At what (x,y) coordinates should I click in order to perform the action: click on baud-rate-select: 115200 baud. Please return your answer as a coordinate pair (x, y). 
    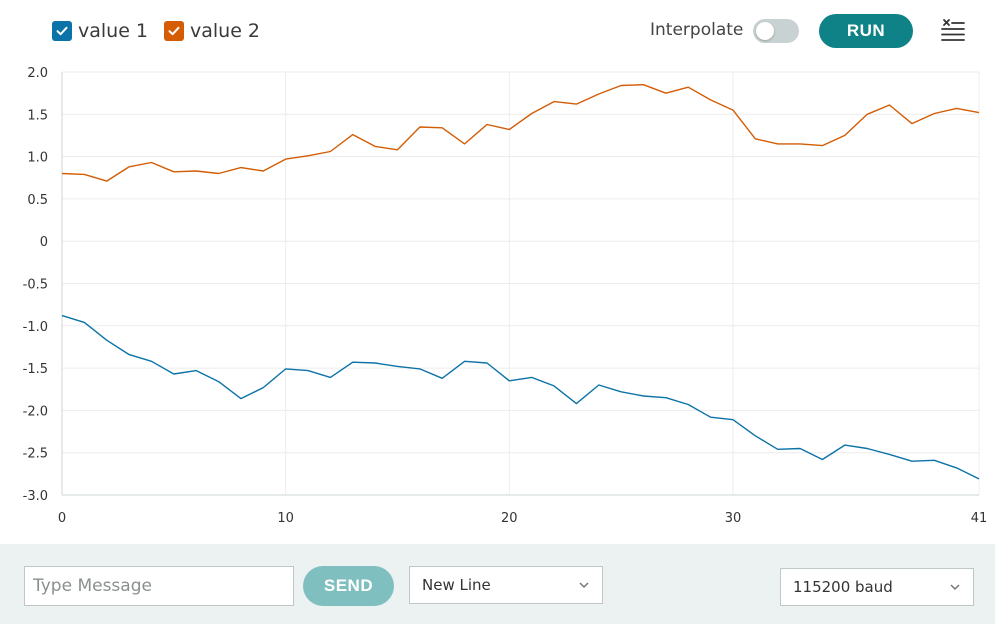
    Looking at the image, I should click on (877, 587).